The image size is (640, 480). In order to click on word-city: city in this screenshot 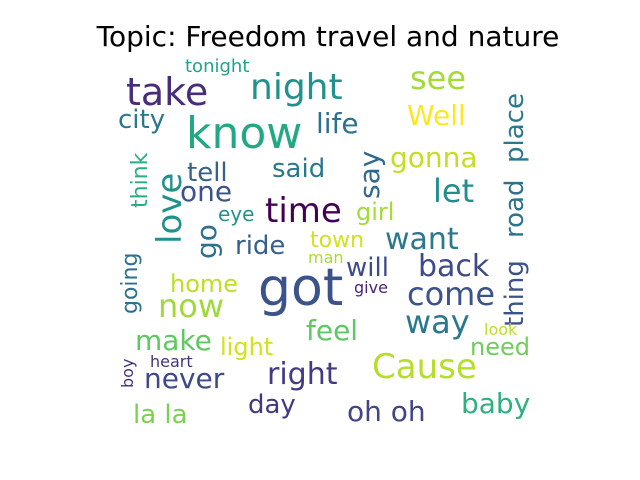, I will do `click(142, 120)`.